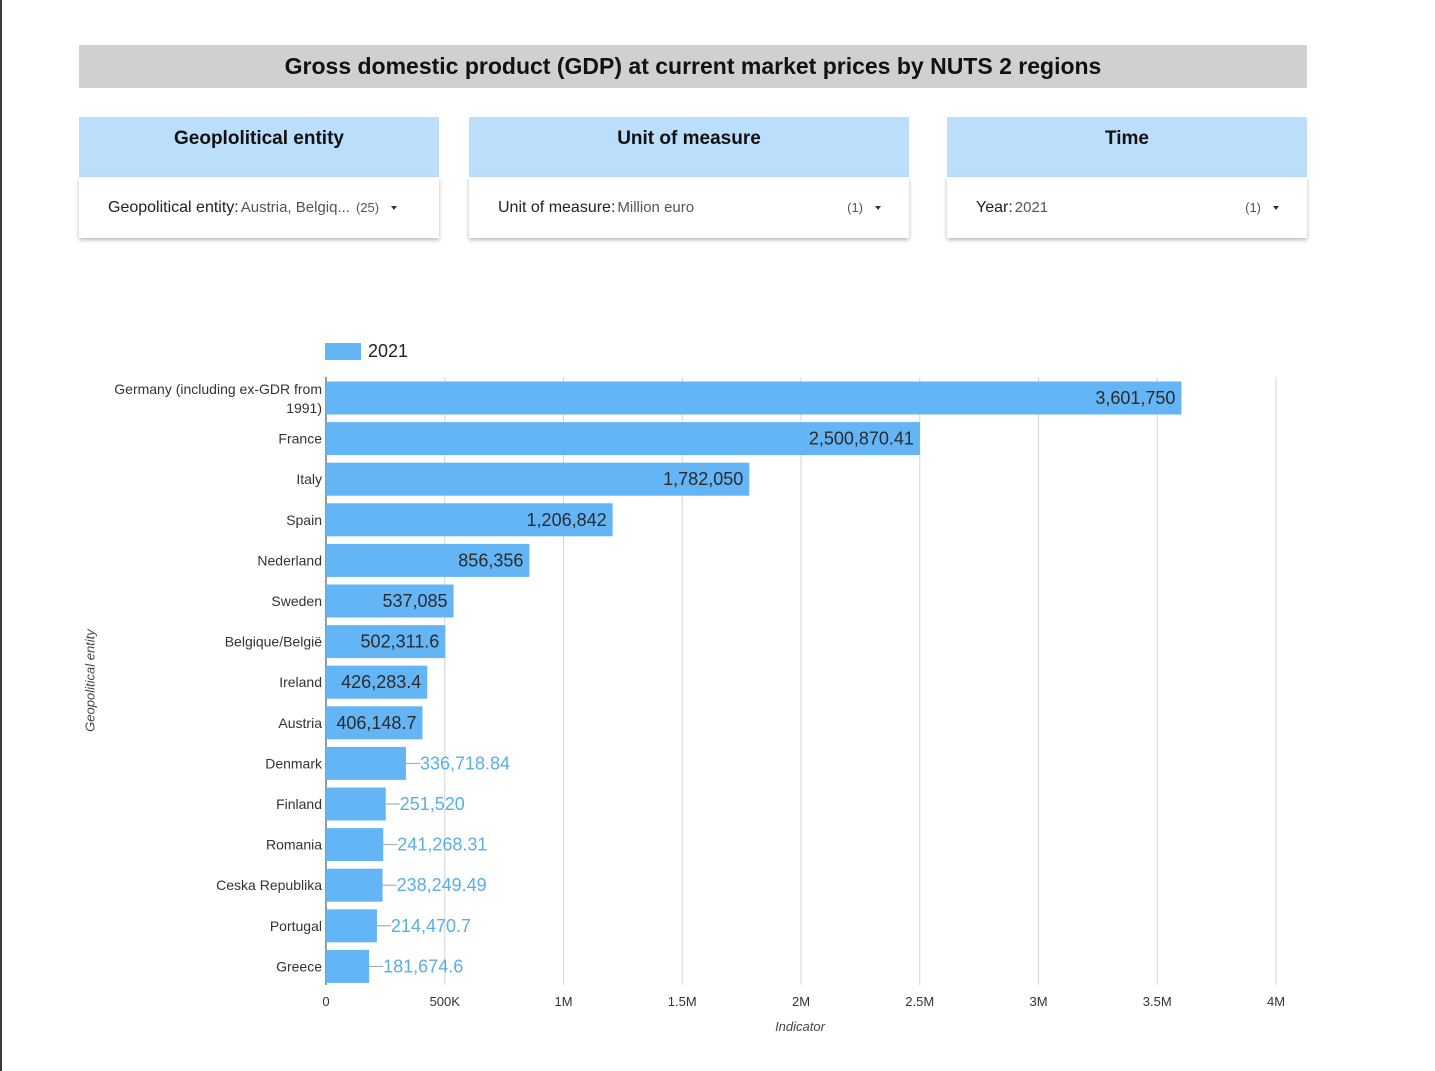 This screenshot has height=1071, width=1435. What do you see at coordinates (300, 439) in the screenshot?
I see `category-label: France` at bounding box center [300, 439].